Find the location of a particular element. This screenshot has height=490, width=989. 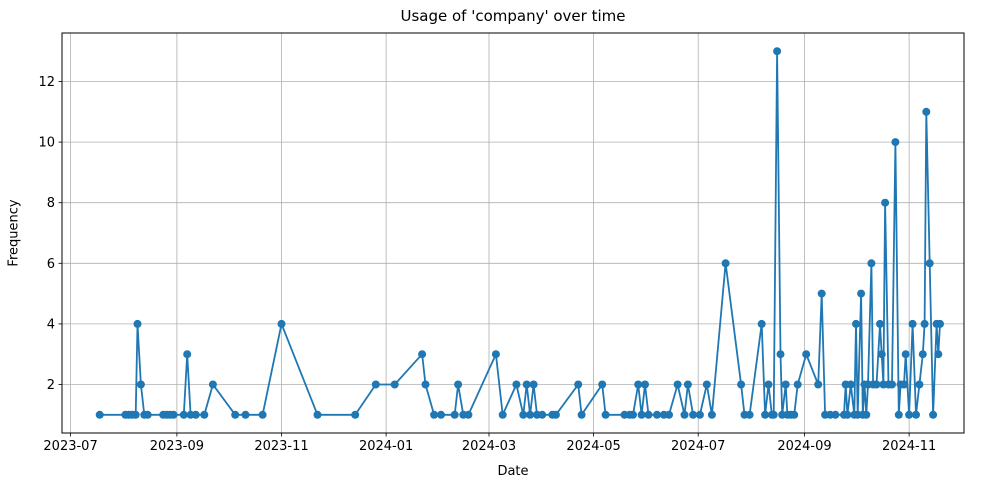

svg-text: 2024-03 is located at coordinates (489, 446).